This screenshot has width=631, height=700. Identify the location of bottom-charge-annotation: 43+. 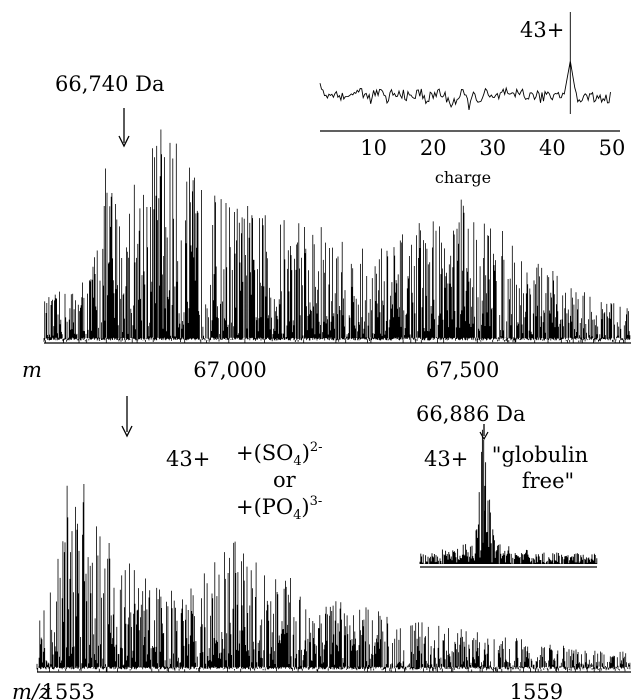
(188, 459).